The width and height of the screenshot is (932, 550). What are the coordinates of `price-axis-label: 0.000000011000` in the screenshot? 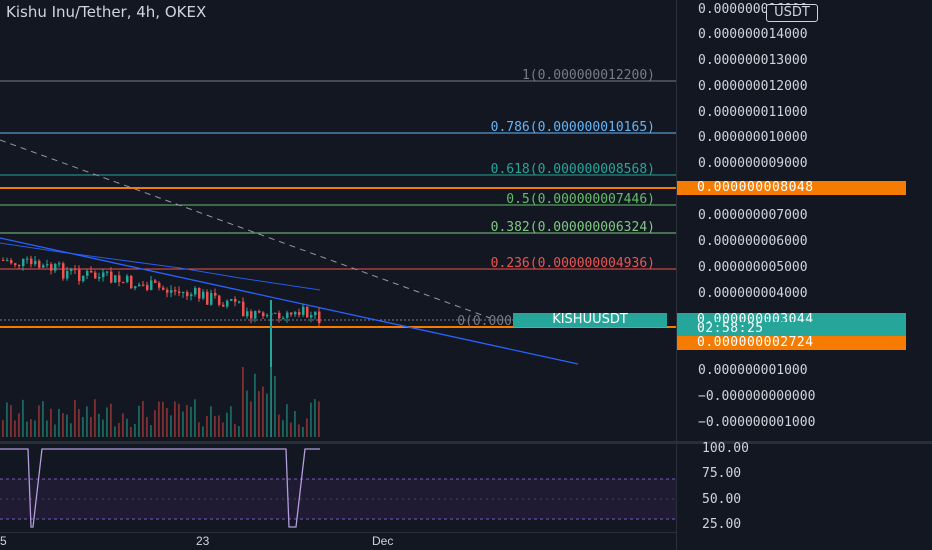 It's located at (753, 112).